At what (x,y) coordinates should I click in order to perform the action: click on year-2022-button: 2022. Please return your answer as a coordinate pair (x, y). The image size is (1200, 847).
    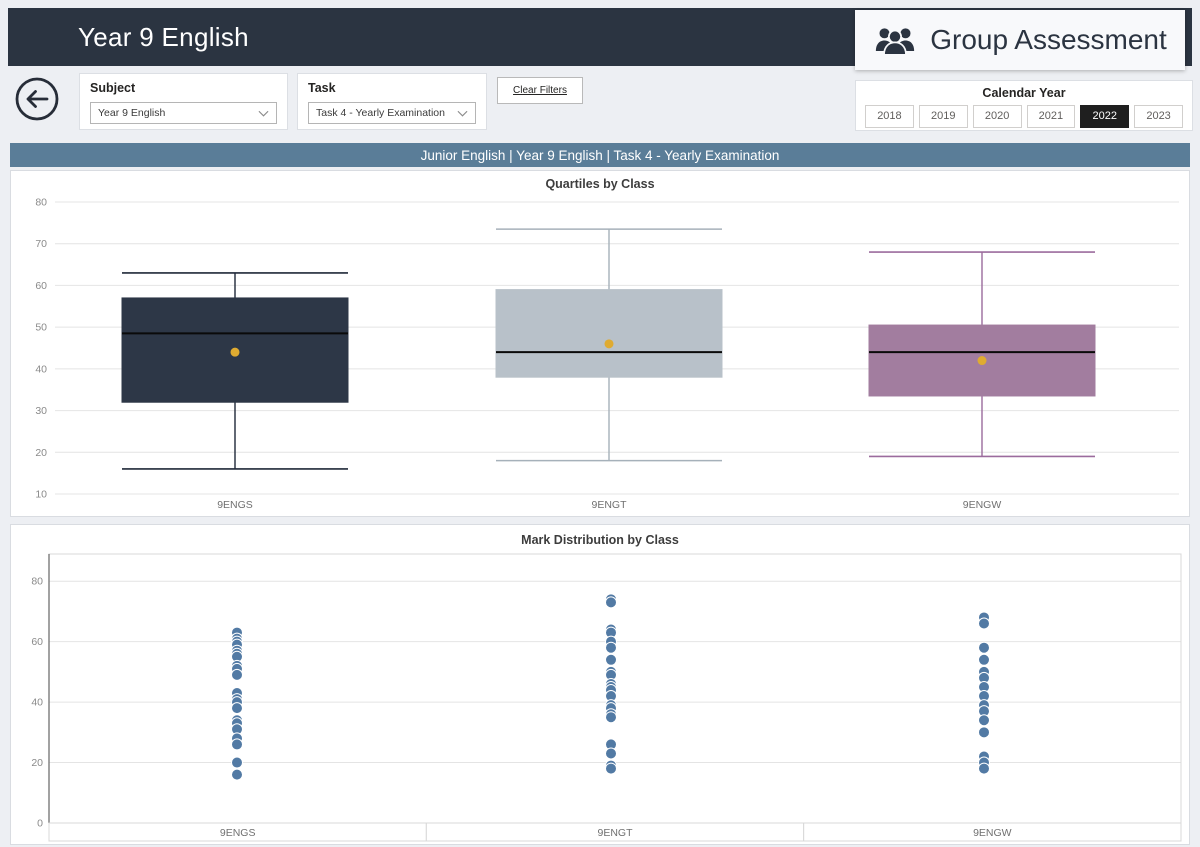
    Looking at the image, I should click on (1105, 116).